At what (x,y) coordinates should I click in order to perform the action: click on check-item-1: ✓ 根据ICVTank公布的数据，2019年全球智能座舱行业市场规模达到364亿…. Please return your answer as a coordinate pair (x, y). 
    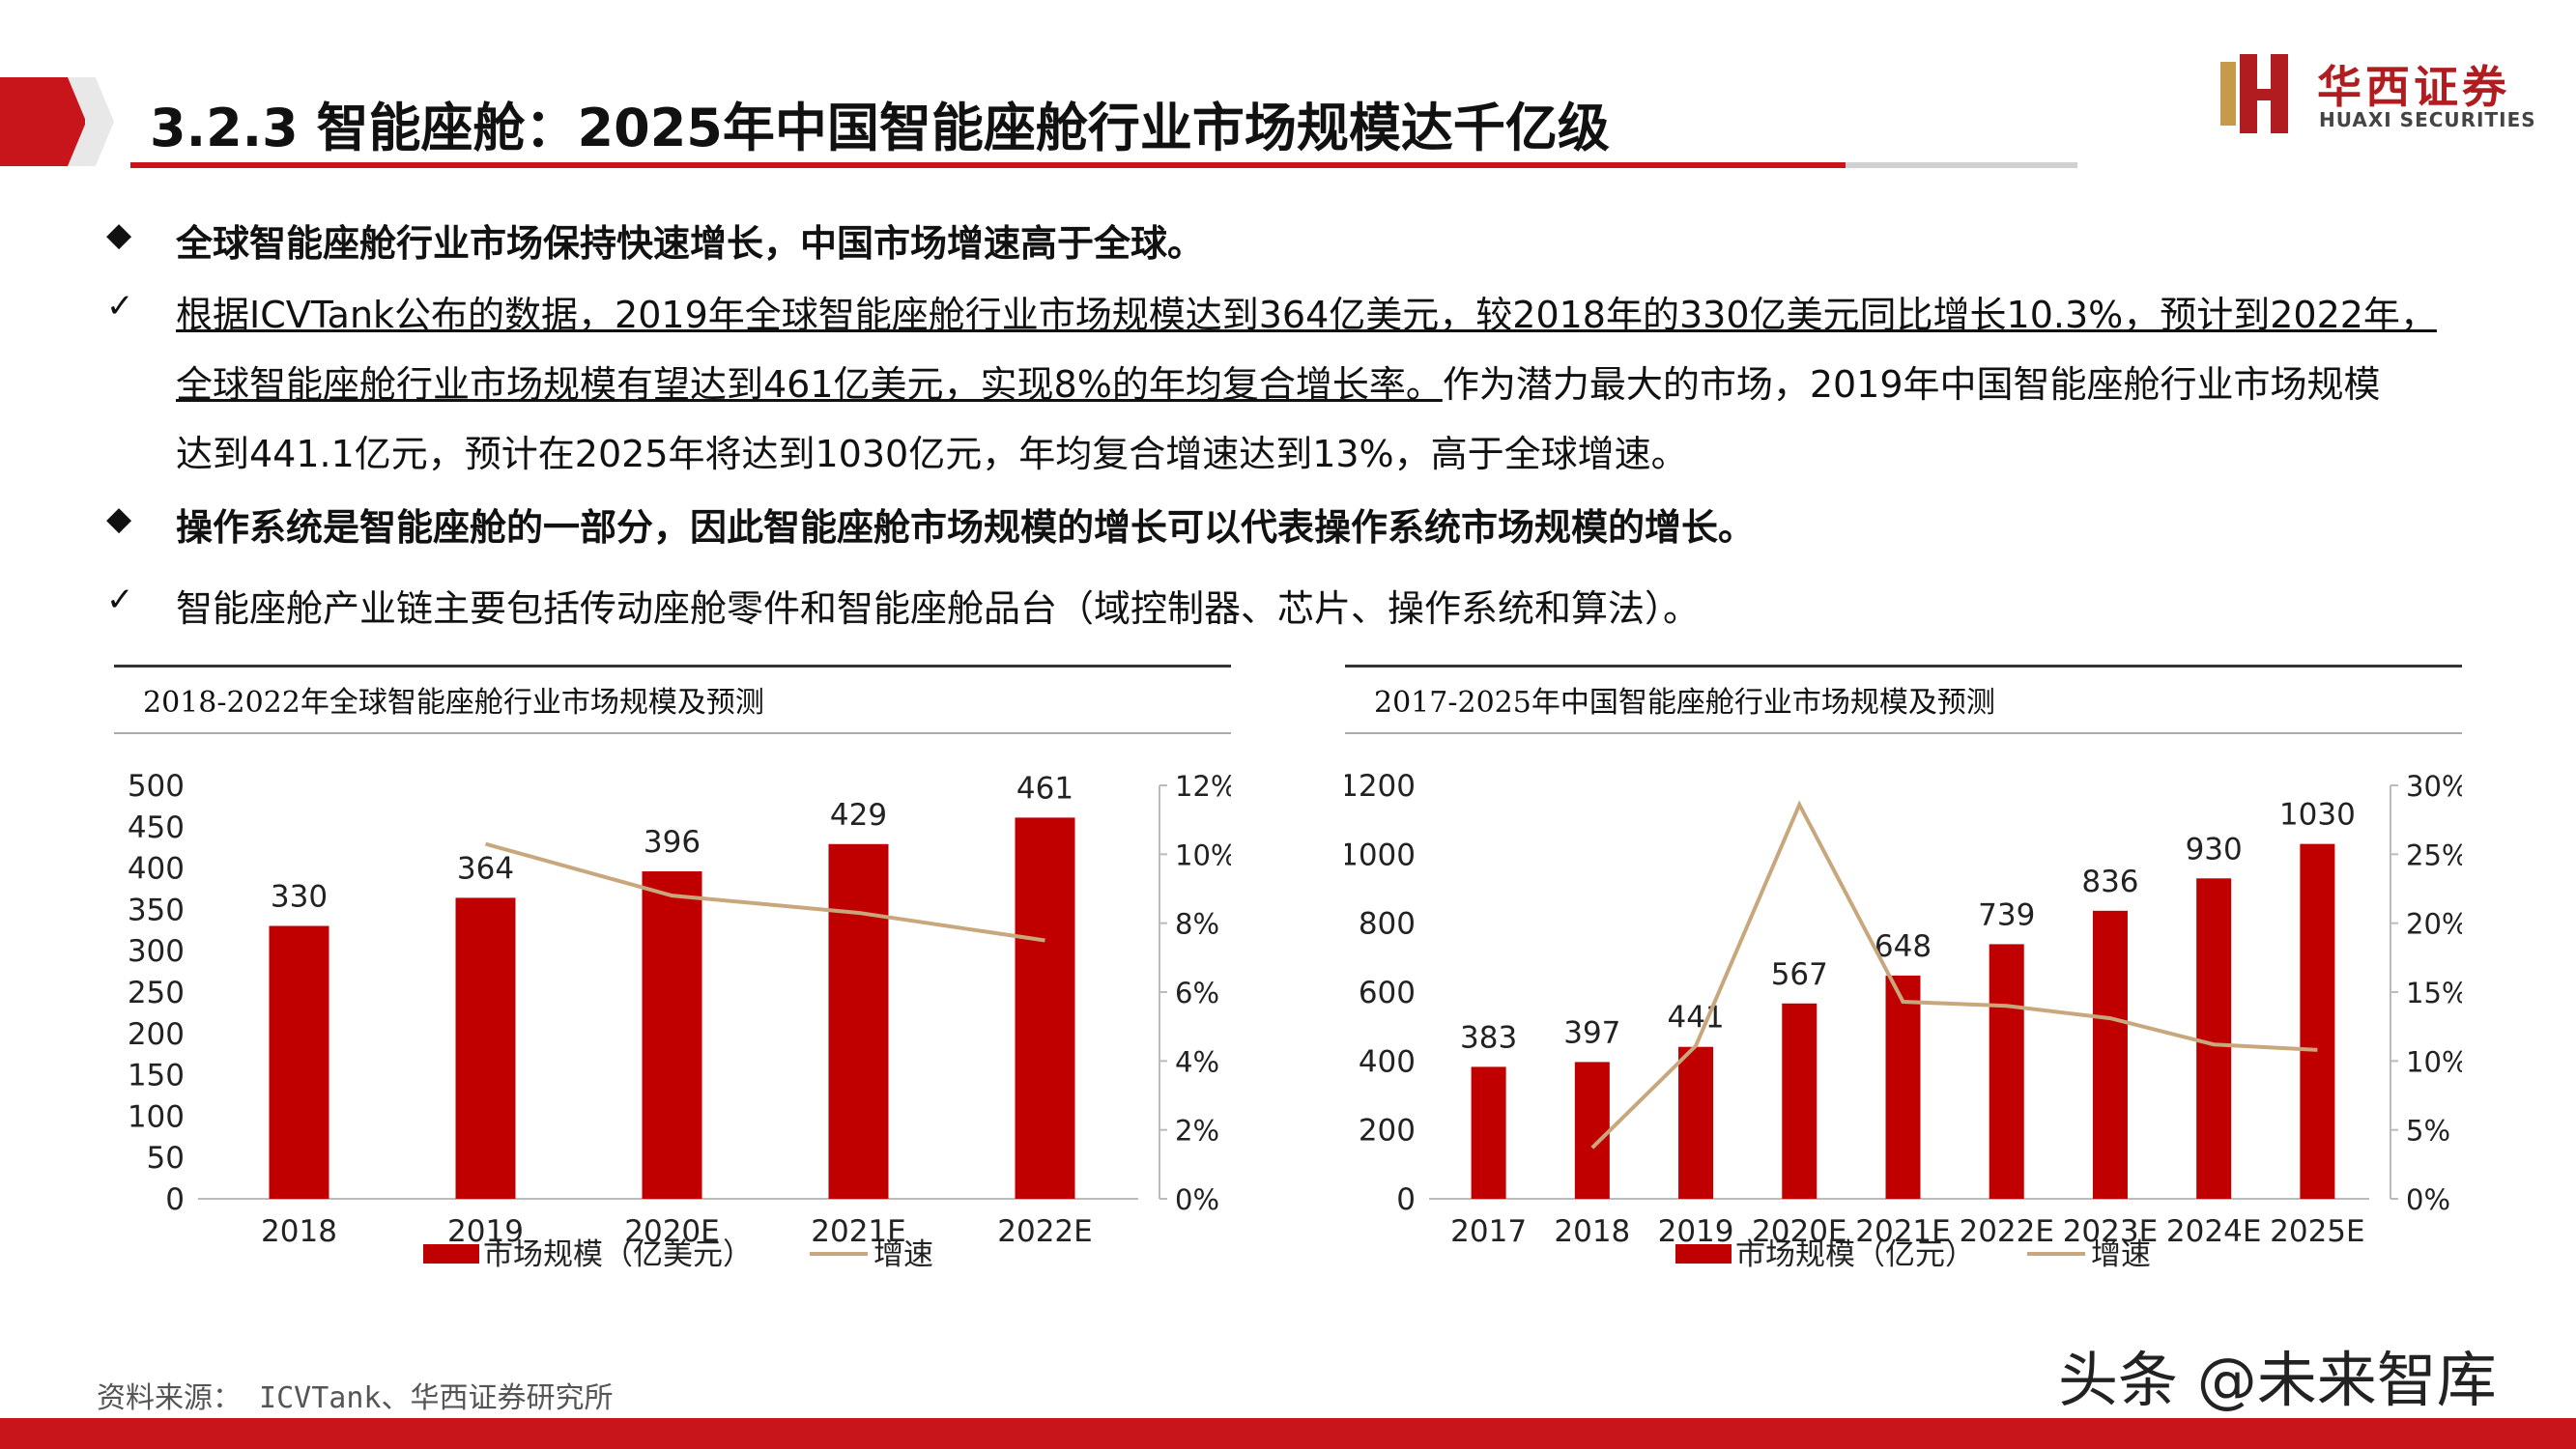
    Looking at the image, I should click on (1271, 384).